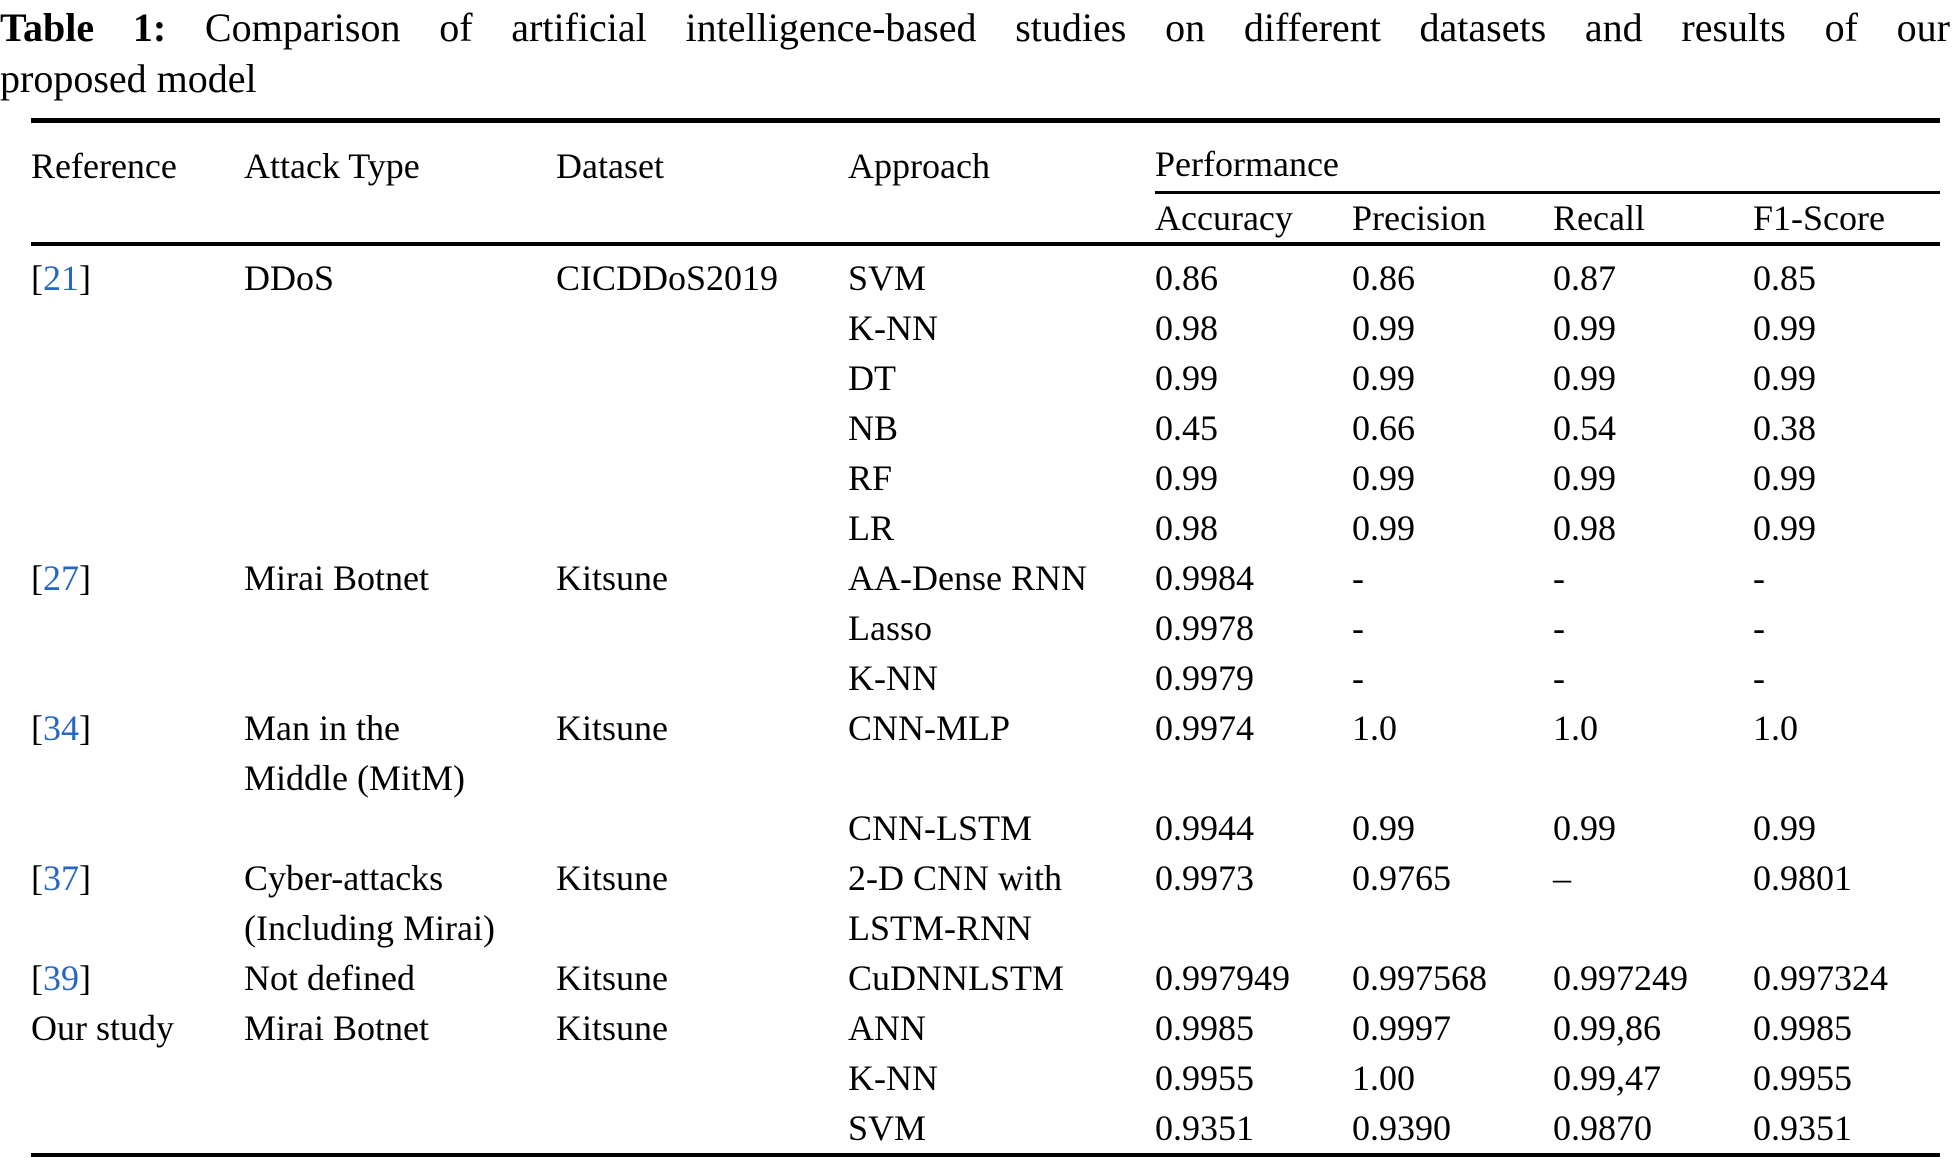 The image size is (1954, 1158). I want to click on table-row: SVM 0.9351 0.9390 0.9870 0.9351, so click(985, 1129).